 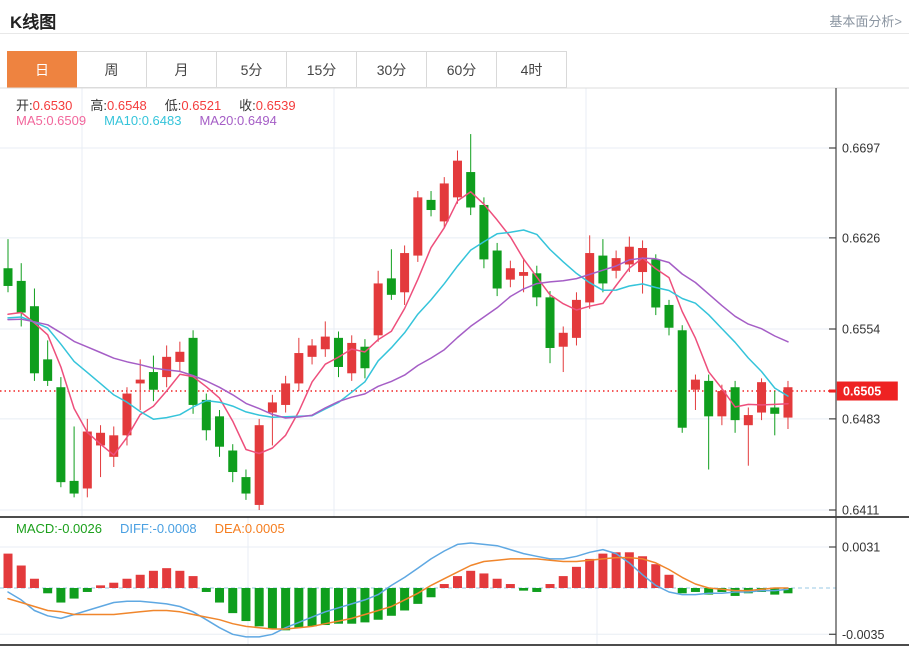 What do you see at coordinates (861, 330) in the screenshot?
I see `svg-text: 0.6554` at bounding box center [861, 330].